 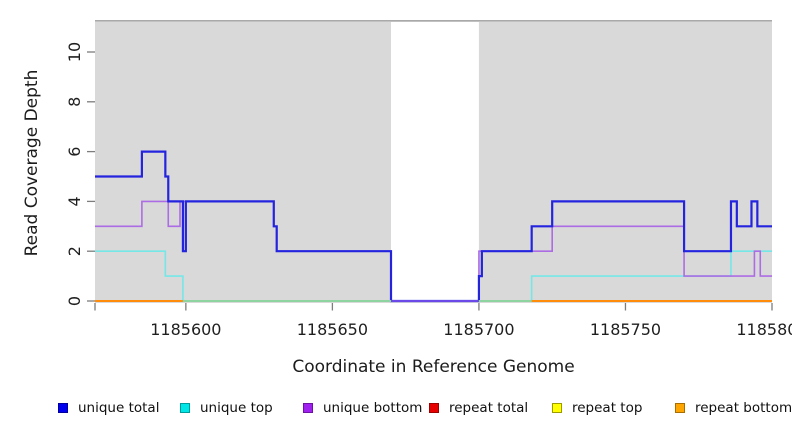 What do you see at coordinates (119, 408) in the screenshot?
I see `legend-label: unique total` at bounding box center [119, 408].